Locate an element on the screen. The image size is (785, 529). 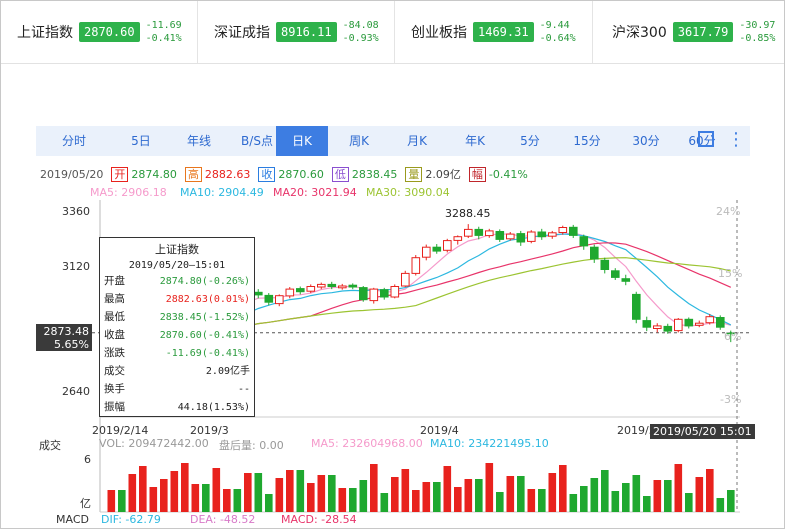
tab-60min: 60分 is located at coordinates (702, 141).